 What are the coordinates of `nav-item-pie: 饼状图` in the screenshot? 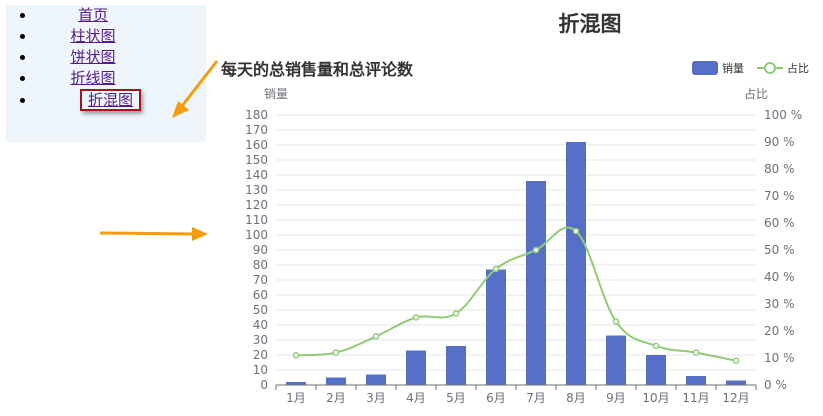 It's located at (121, 57).